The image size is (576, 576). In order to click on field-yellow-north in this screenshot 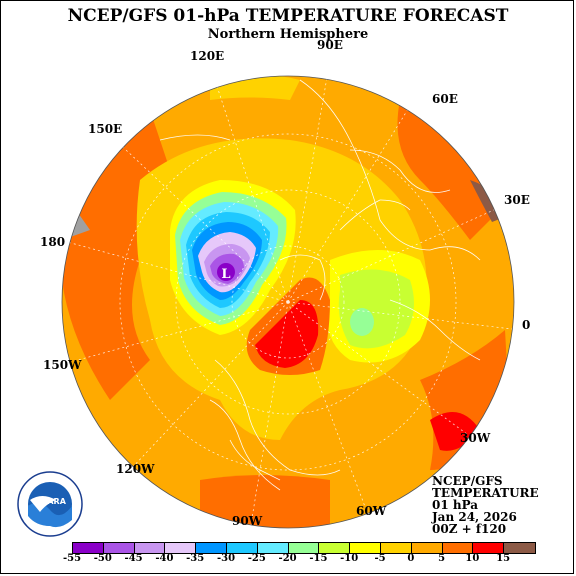, I will do `click(255, 88)`.